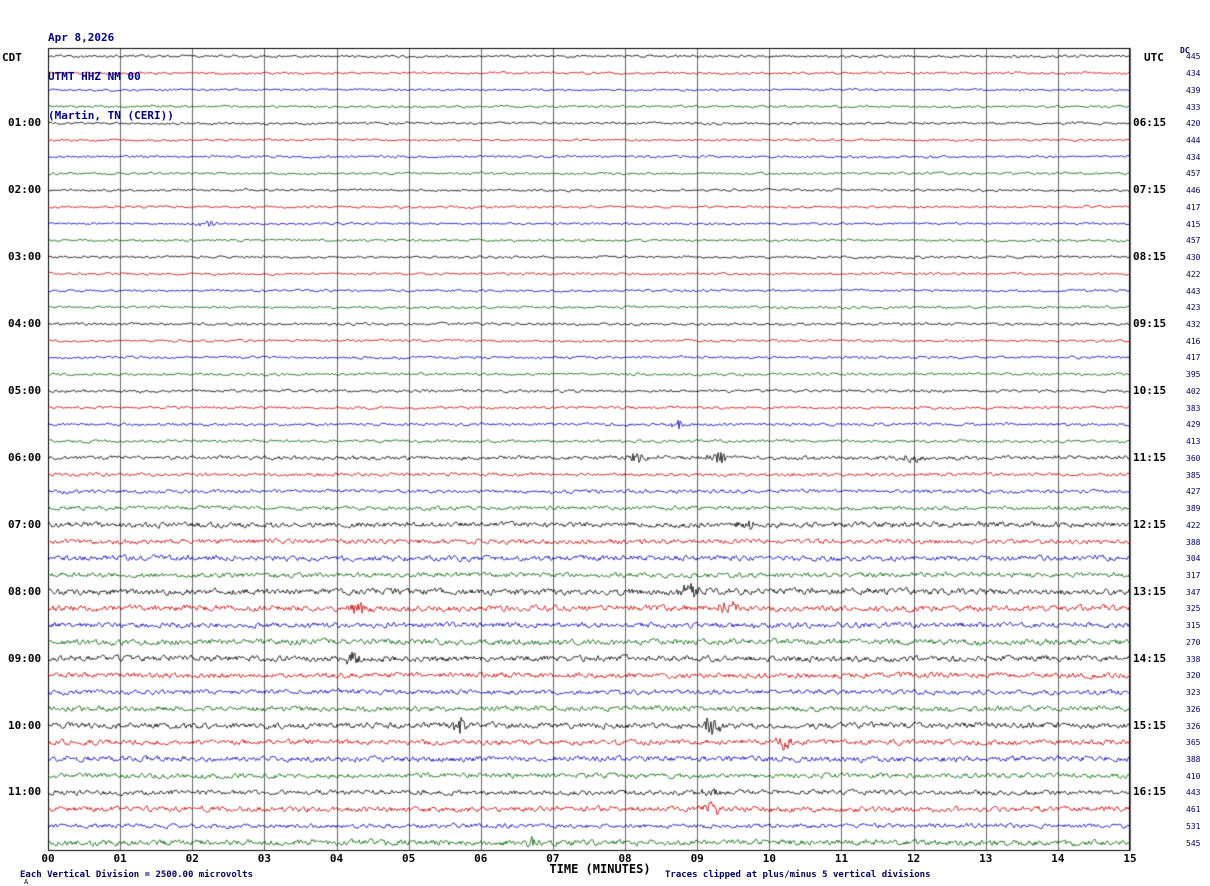 The width and height of the screenshot is (1210, 886). What do you see at coordinates (1193, 408) in the screenshot?
I see `dc-value: 383` at bounding box center [1193, 408].